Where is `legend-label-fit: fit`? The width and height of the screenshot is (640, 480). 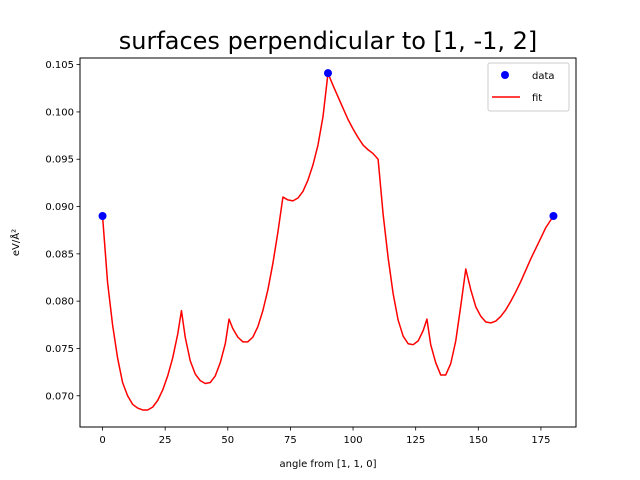 legend-label-fit: fit is located at coordinates (537, 98).